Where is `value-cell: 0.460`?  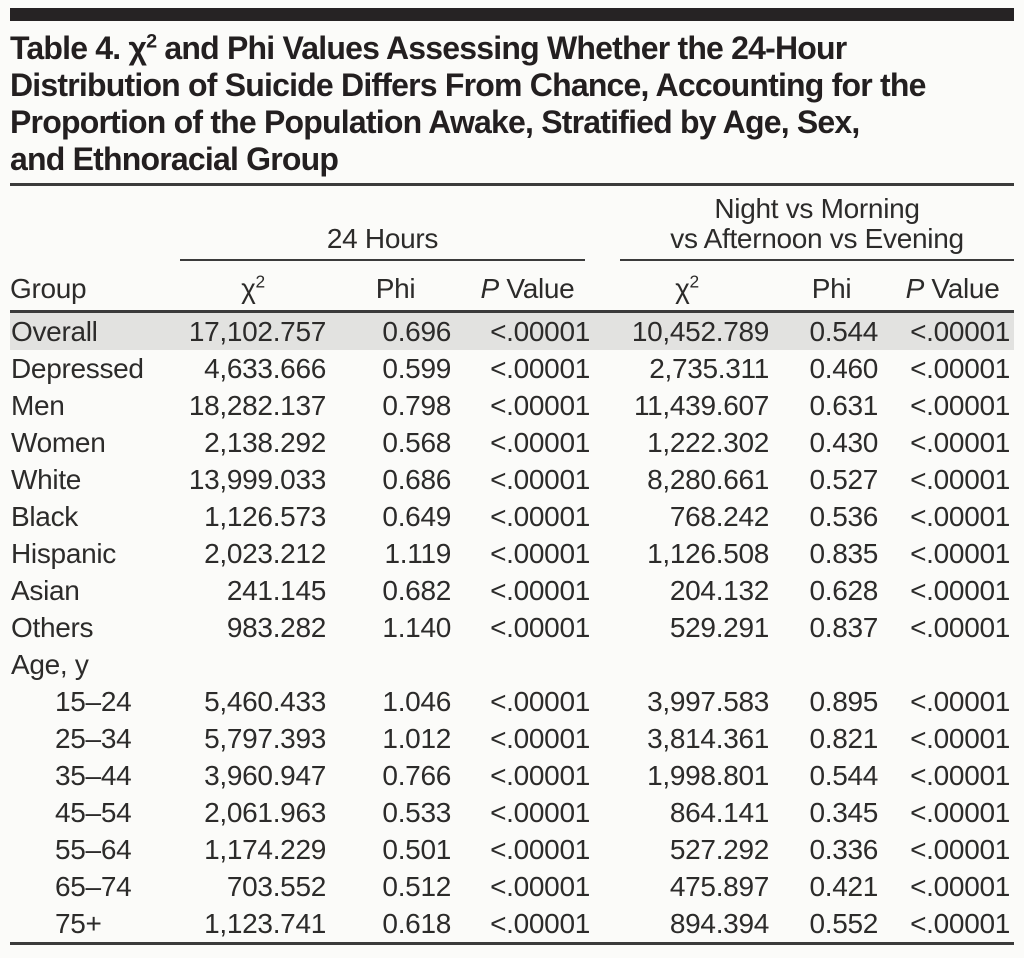 value-cell: 0.460 is located at coordinates (844, 368).